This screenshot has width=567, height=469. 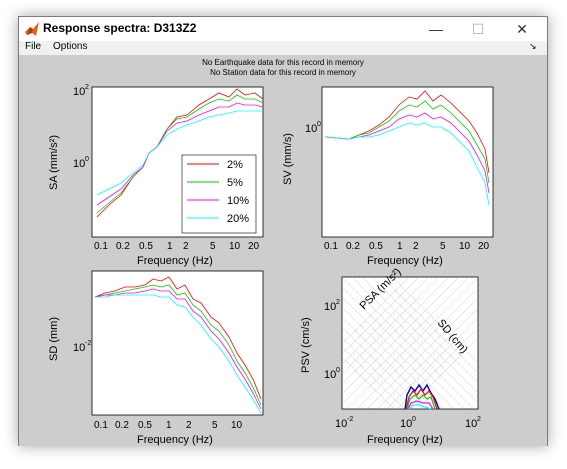 What do you see at coordinates (422, 396) in the screenshot?
I see `psv-curves` at bounding box center [422, 396].